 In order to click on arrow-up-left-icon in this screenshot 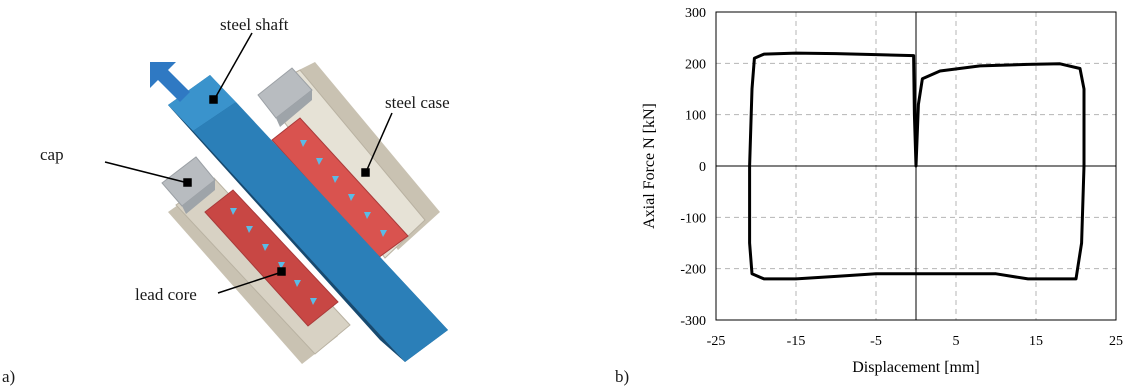, I will do `click(170, 82)`.